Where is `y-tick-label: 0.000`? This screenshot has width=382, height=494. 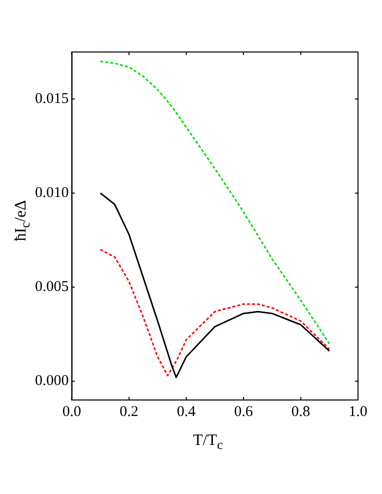
y-tick-label: 0.000 is located at coordinates (52, 381).